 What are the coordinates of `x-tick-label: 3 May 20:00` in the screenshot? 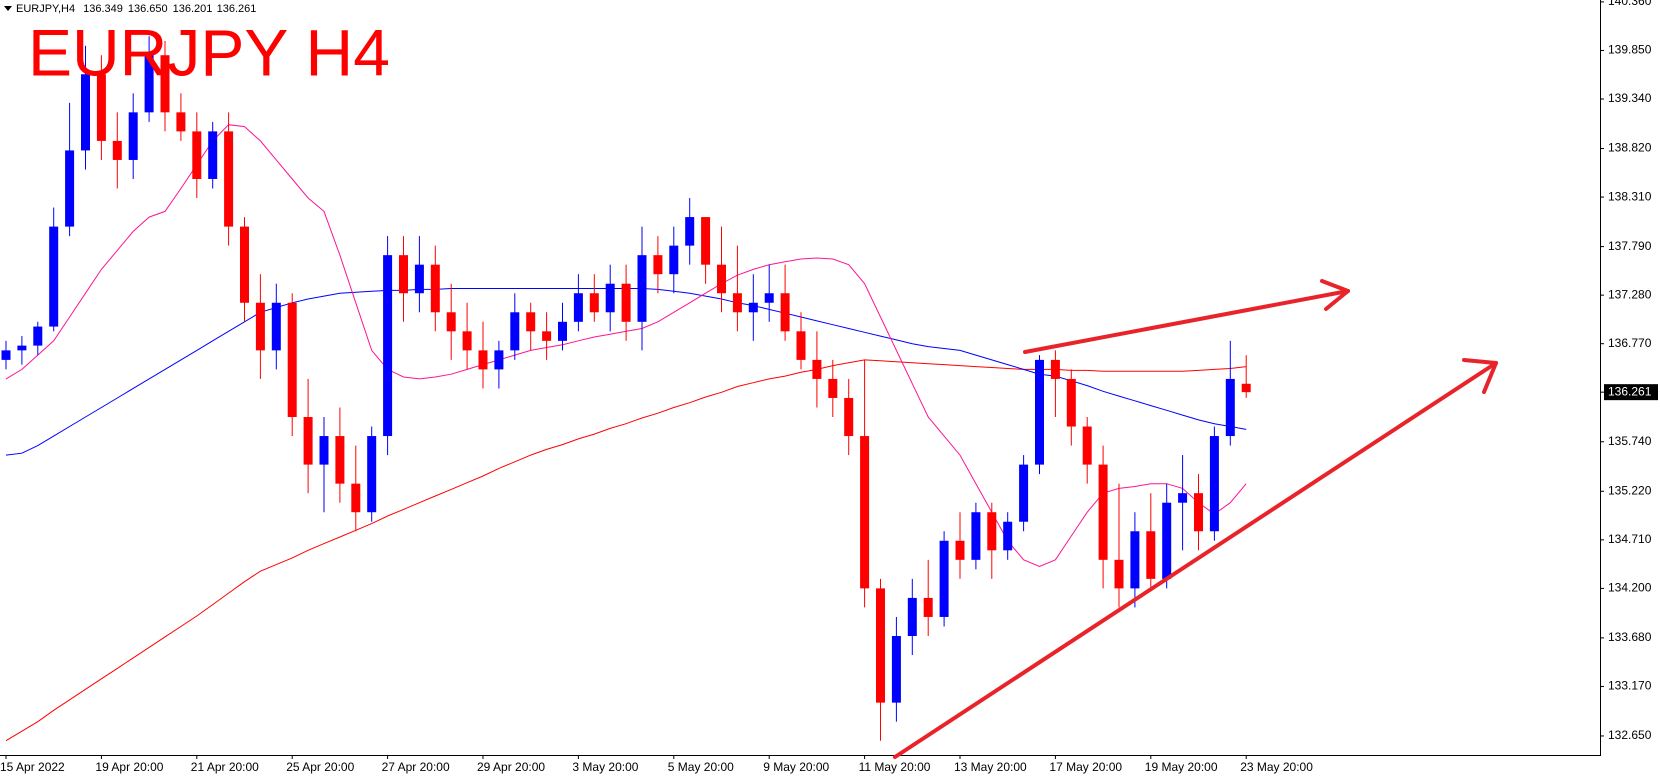 It's located at (605, 767).